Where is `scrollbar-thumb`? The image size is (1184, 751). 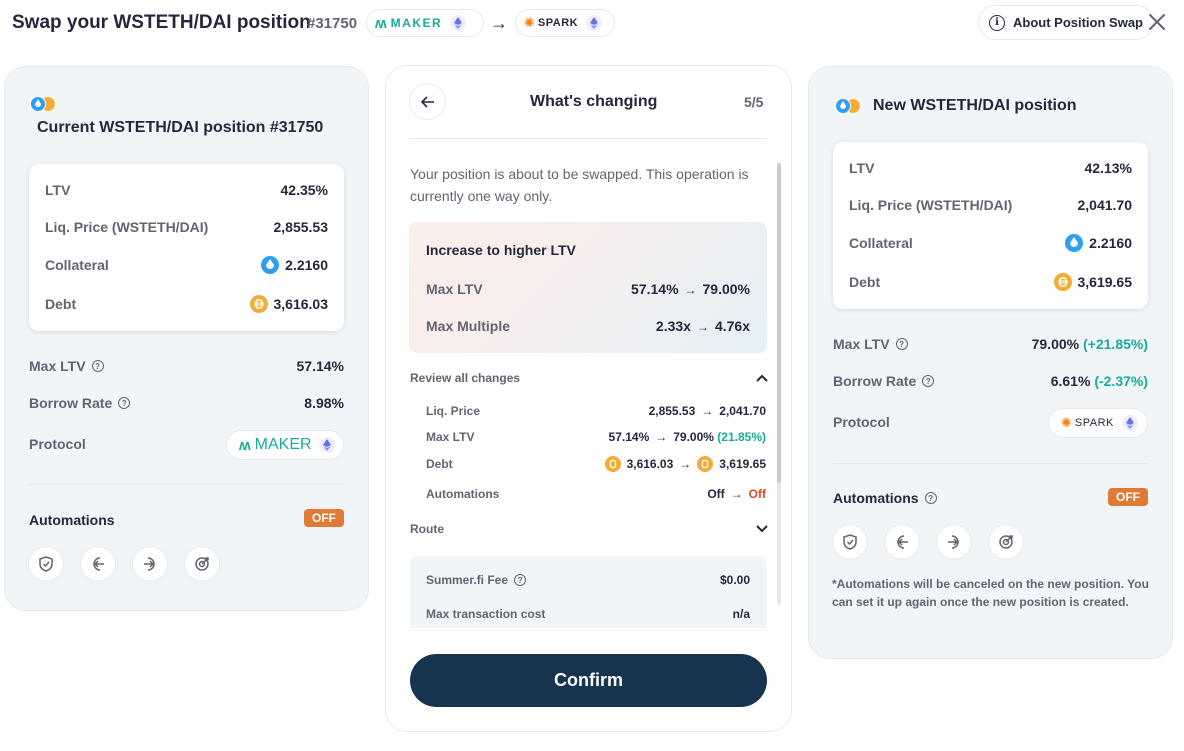
scrollbar-thumb is located at coordinates (779, 323).